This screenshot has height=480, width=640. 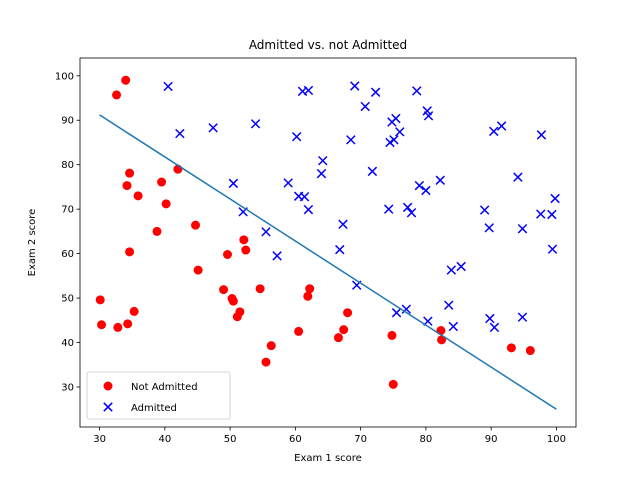 I want to click on legend-marker-admitted, so click(x=108, y=407).